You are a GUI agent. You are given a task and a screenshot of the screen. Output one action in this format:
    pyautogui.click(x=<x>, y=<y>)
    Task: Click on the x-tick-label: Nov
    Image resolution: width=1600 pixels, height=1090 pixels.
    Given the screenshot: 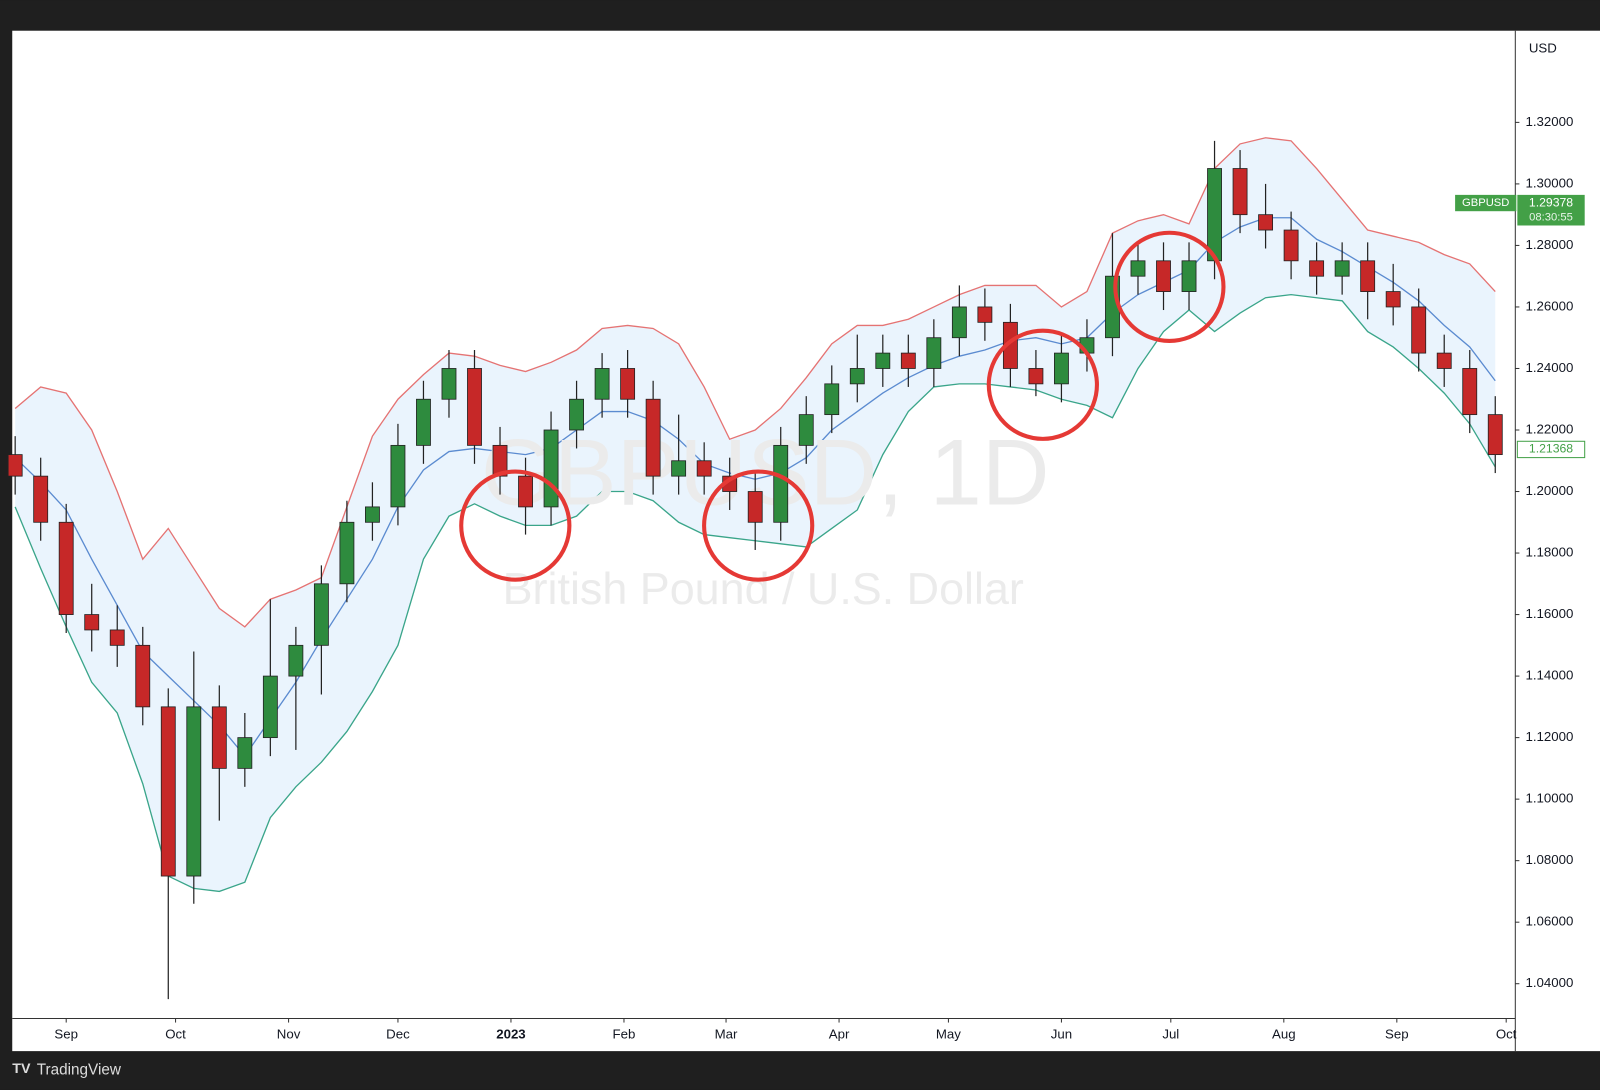 What is the action you would take?
    pyautogui.click(x=289, y=1033)
    